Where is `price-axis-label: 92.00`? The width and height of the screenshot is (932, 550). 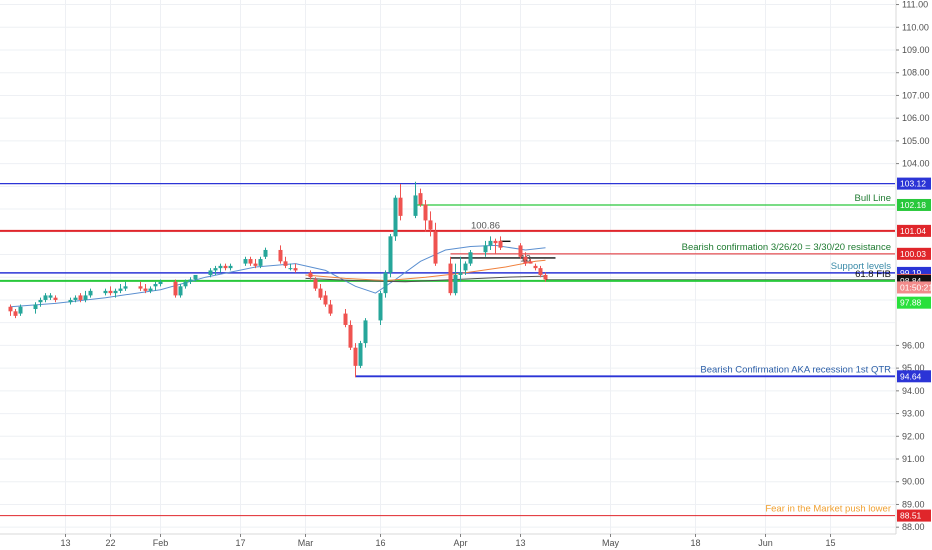
price-axis-label: 92.00 is located at coordinates (913, 436).